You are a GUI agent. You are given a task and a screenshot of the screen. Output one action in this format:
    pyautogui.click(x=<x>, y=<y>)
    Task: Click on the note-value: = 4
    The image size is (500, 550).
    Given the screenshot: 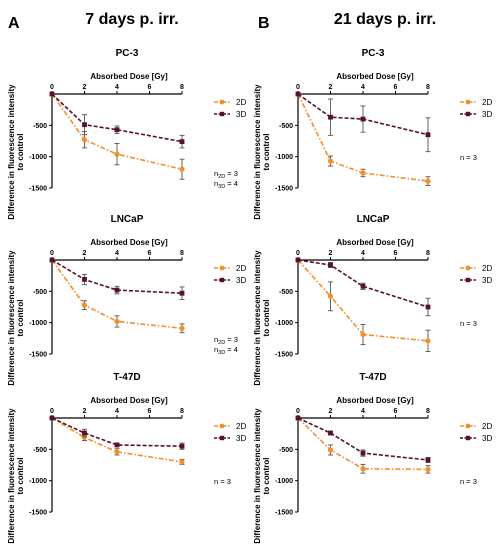 What is the action you would take?
    pyautogui.click(x=231, y=349)
    